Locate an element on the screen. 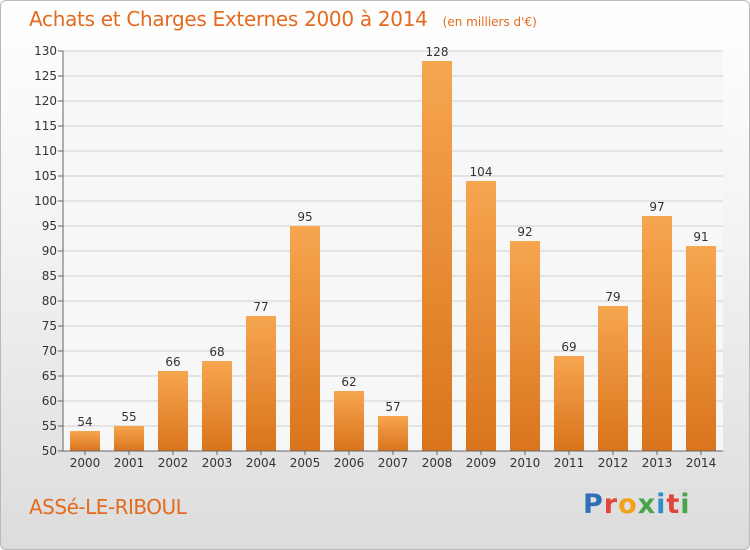 This screenshot has height=550, width=750. x-tick-label: 2005 is located at coordinates (305, 463).